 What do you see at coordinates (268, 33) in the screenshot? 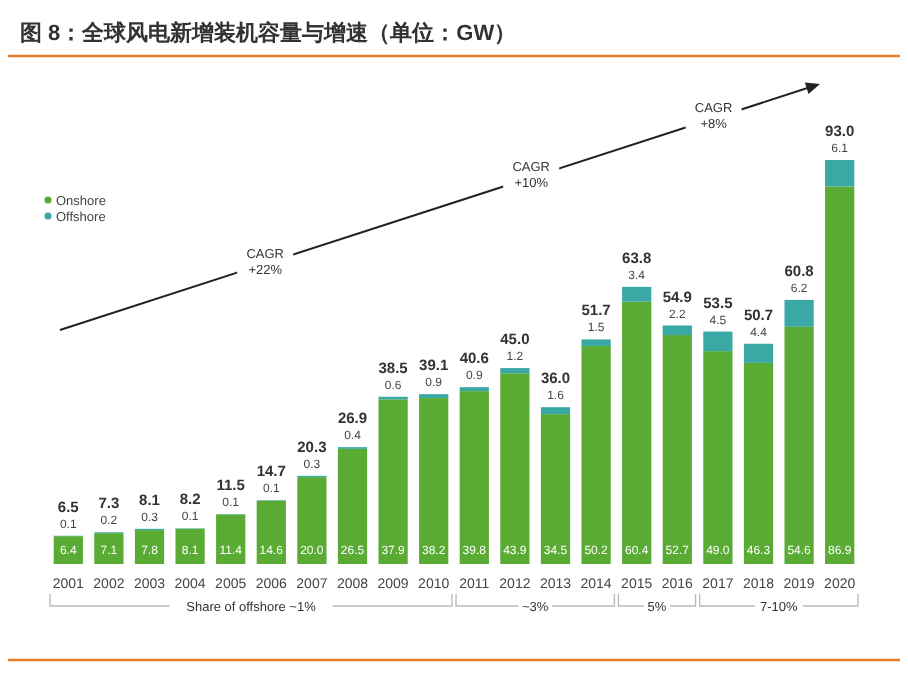
I see `chart-title: 图 8：全球风电新增装机容量与增速（单位：GW）` at bounding box center [268, 33].